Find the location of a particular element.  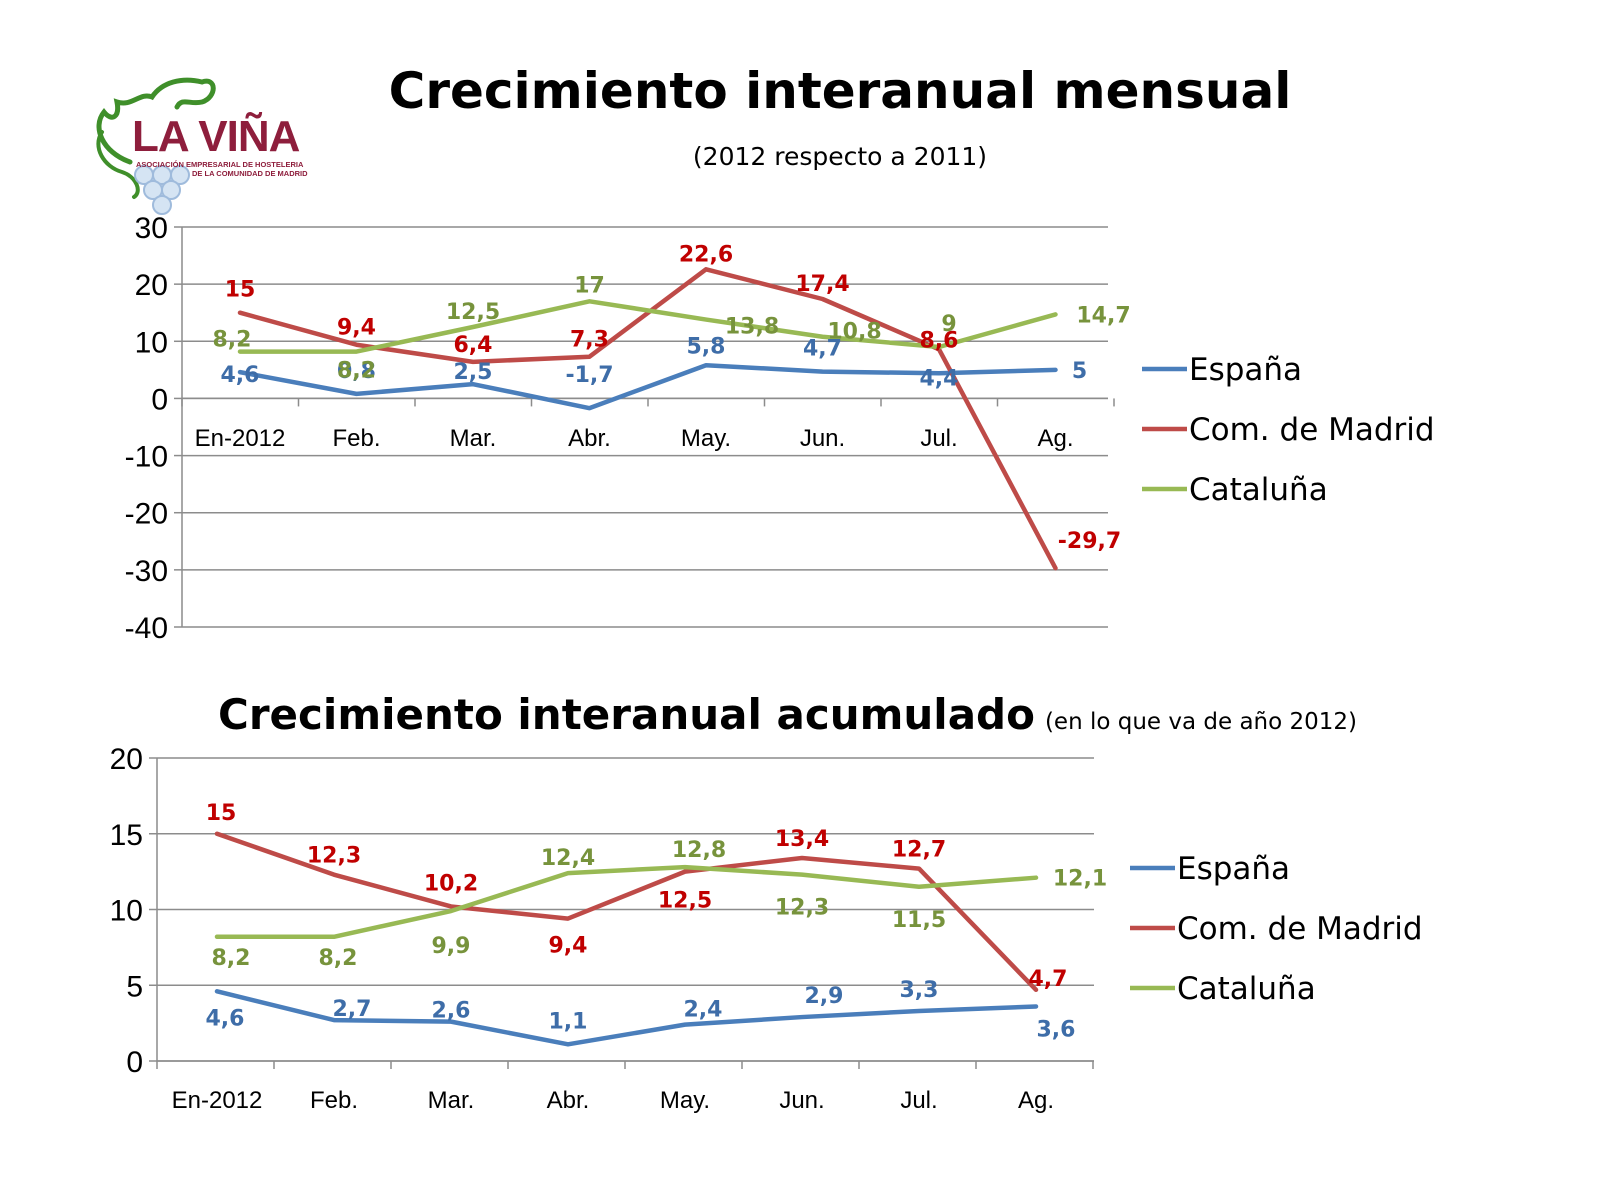

y-tick-label: 15 is located at coordinates (126, 835).